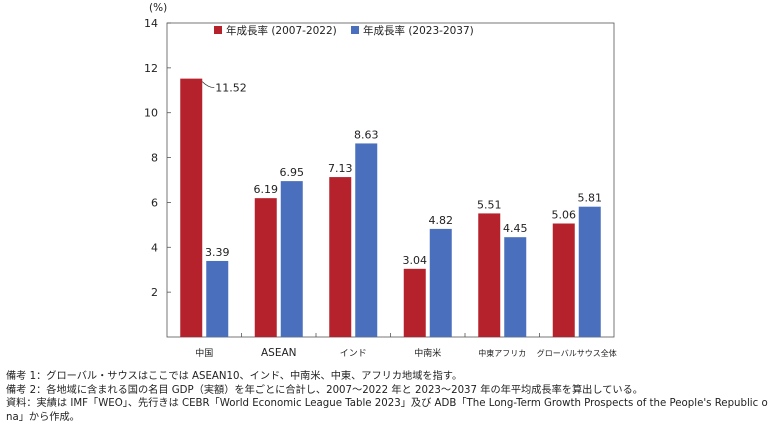 This screenshot has height=425, width=768. Describe the element at coordinates (366, 134) in the screenshot. I see `value-label: 8.63` at that location.